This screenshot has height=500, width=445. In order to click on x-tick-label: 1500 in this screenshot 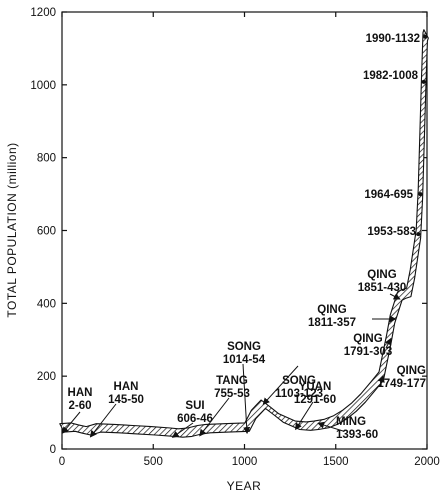, I will do `click(336, 462)`.